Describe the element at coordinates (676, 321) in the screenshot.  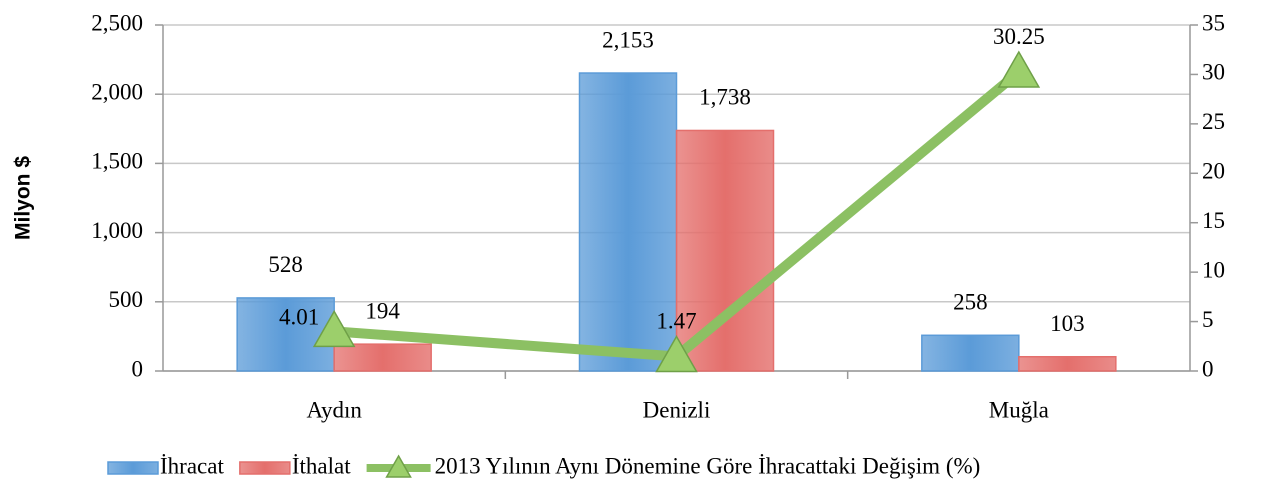
I see `data-label: 1.47` at that location.